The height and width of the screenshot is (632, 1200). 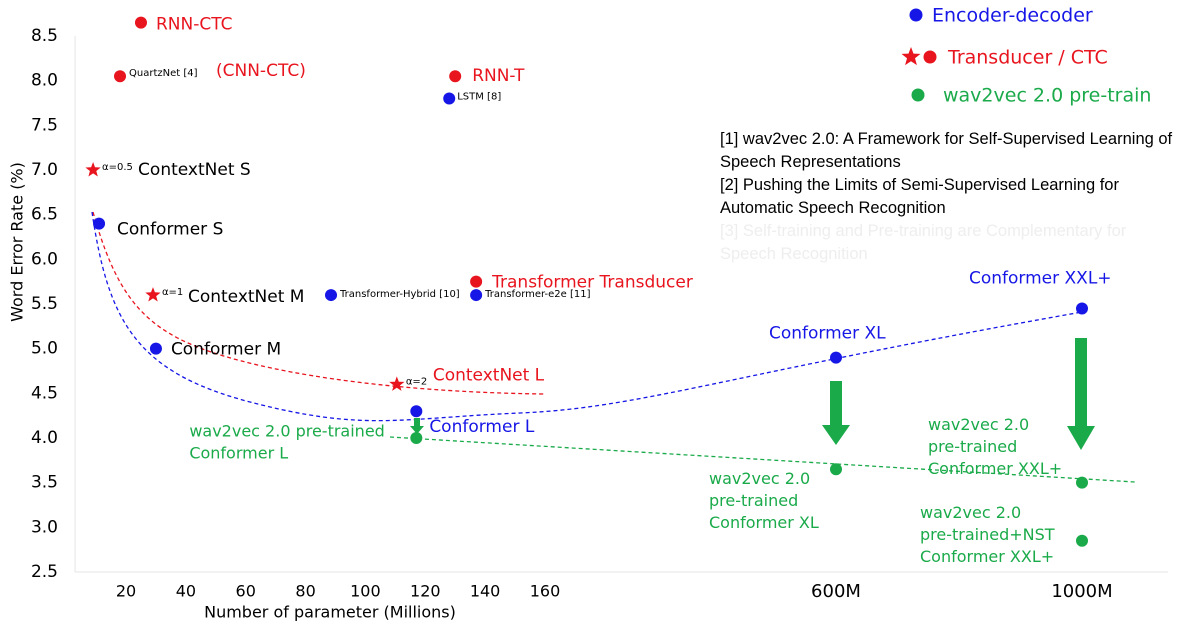 What do you see at coordinates (246, 591) in the screenshot?
I see `x-tick-label: 60` at bounding box center [246, 591].